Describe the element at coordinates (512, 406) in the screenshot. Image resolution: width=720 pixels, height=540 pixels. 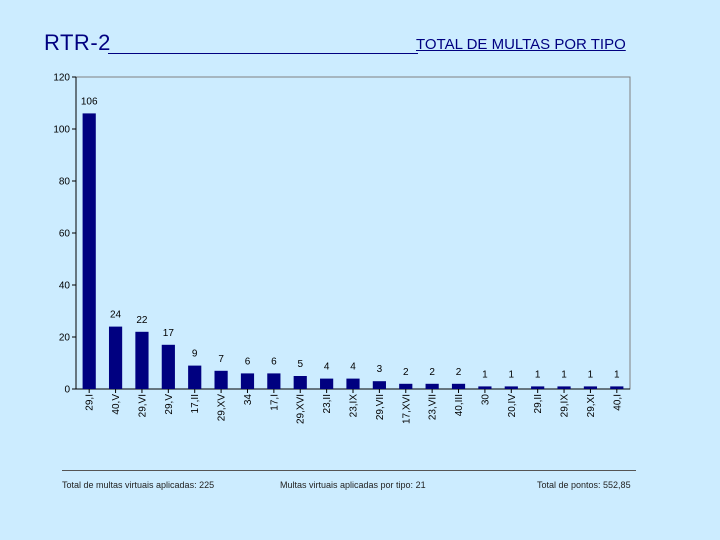
I see `x-tick-label: 20,IV` at that location.